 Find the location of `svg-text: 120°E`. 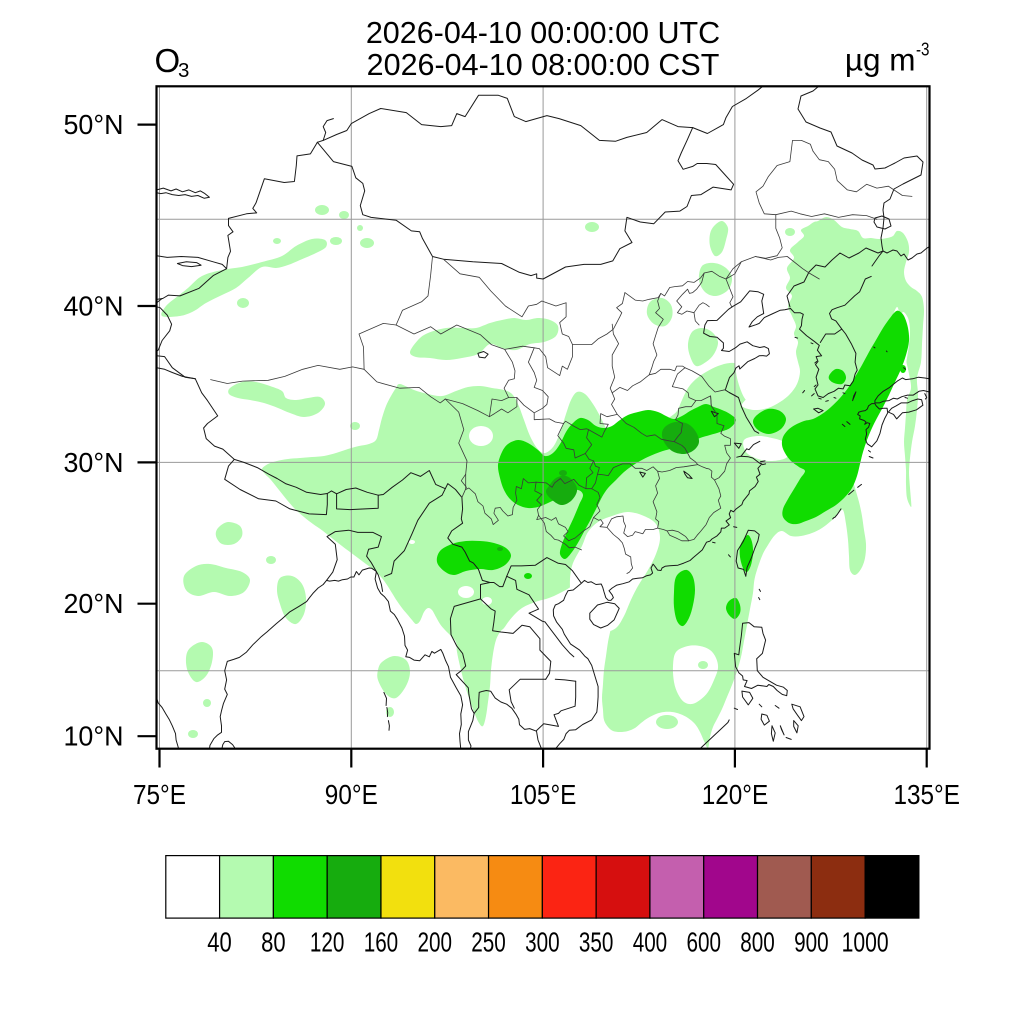

svg-text: 120°E is located at coordinates (735, 794).